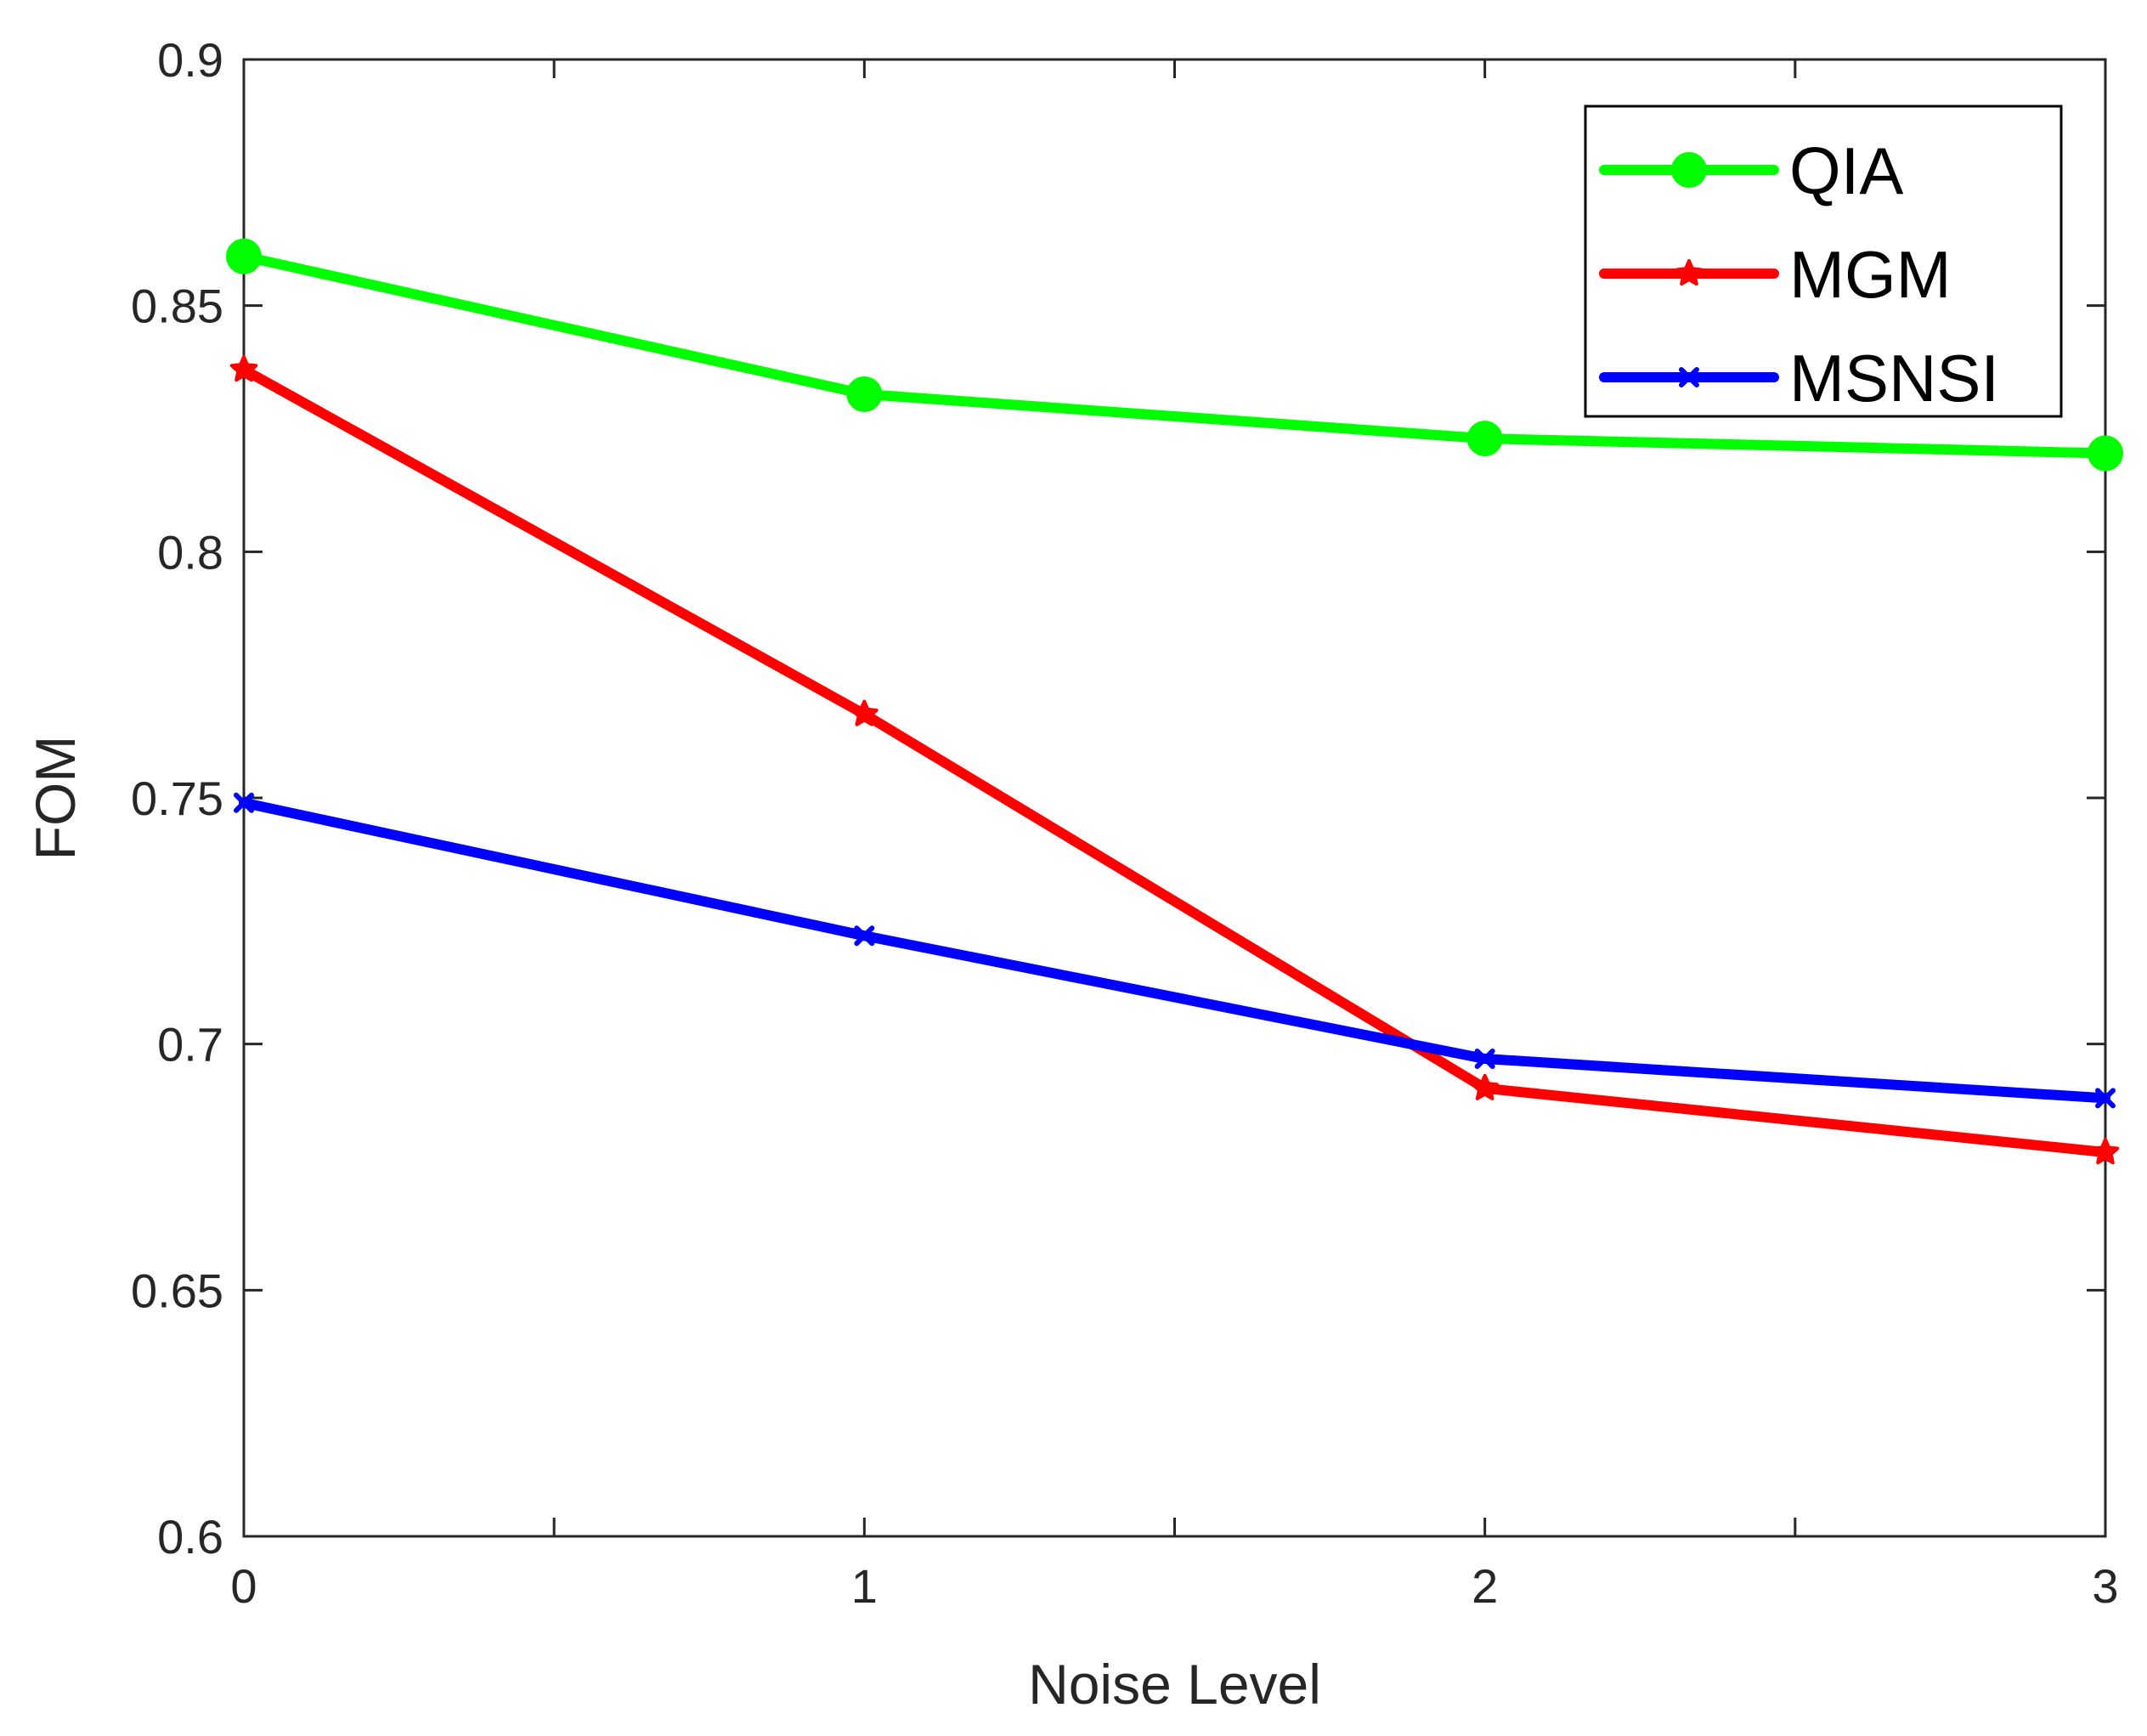 The image size is (2147, 1736). What do you see at coordinates (1894, 379) in the screenshot?
I see `legend-label-msnsi: MSNSI` at bounding box center [1894, 379].